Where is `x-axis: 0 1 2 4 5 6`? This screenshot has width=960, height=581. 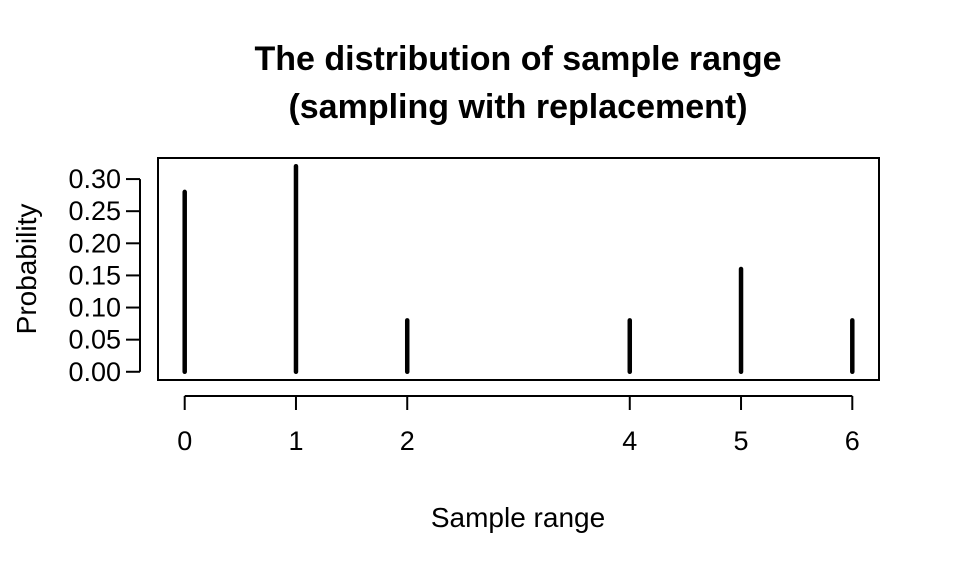 x-axis: 0 1 2 4 5 6 is located at coordinates (518, 425).